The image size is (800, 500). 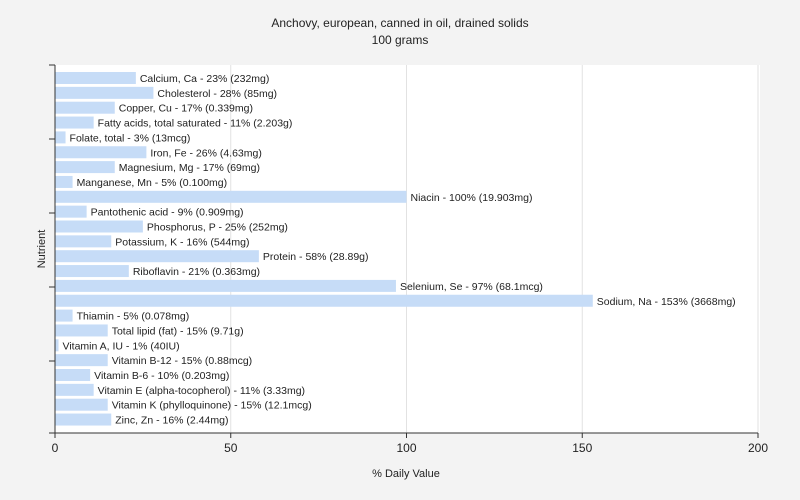 I want to click on x-tick-label: 0, so click(x=55, y=448).